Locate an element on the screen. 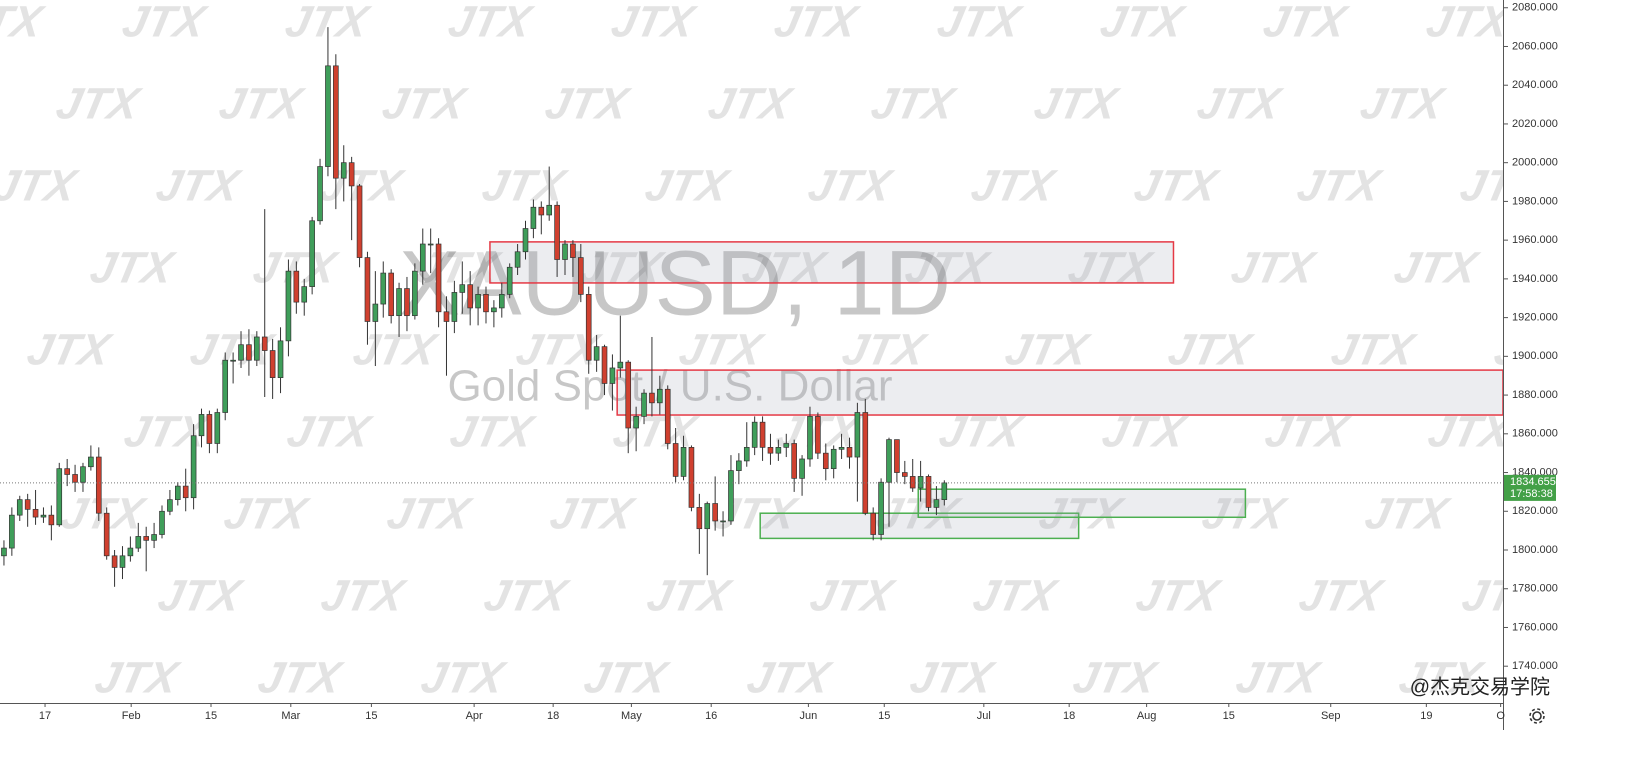 The width and height of the screenshot is (1642, 765). y-tick-label: 2080.000 is located at coordinates (1535, 8).